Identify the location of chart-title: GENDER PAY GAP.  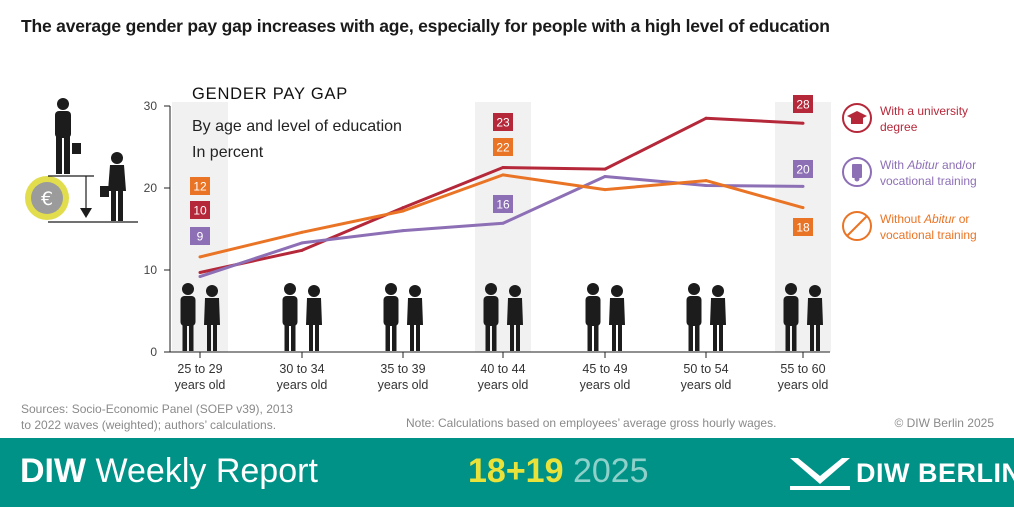
(270, 94).